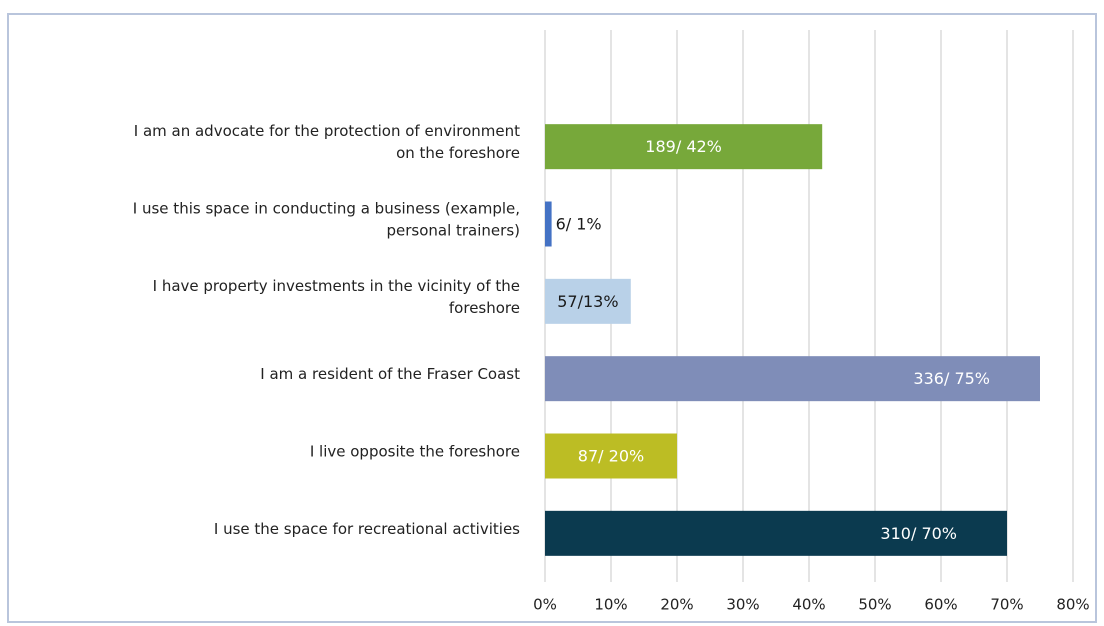 This screenshot has height=626, width=1104. I want to click on value-label: 189/ 42%, so click(683, 146).